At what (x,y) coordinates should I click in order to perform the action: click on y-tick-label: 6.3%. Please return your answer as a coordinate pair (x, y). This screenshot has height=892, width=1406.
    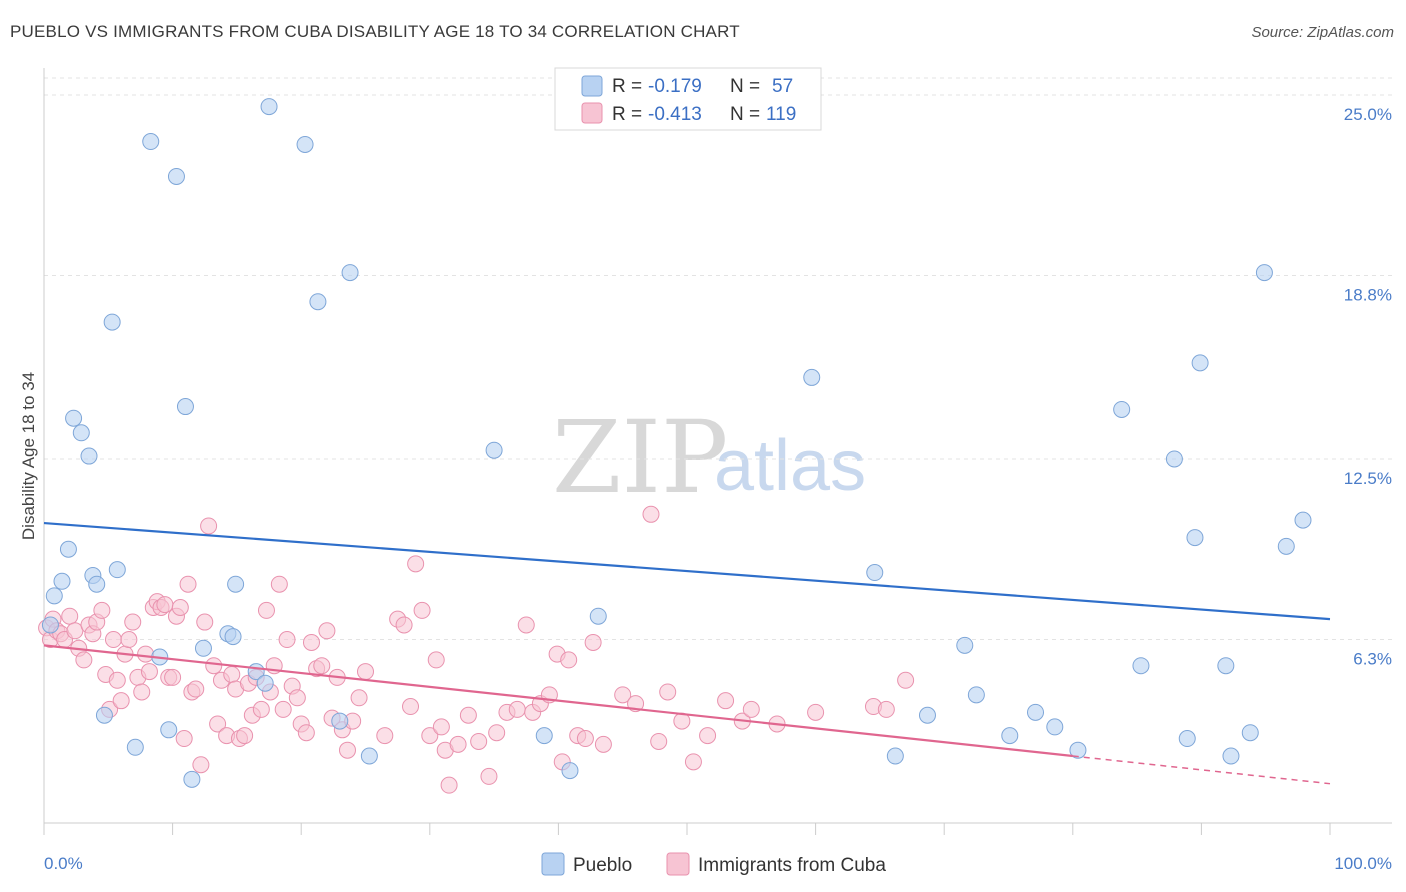
    Looking at the image, I should click on (1372, 659).